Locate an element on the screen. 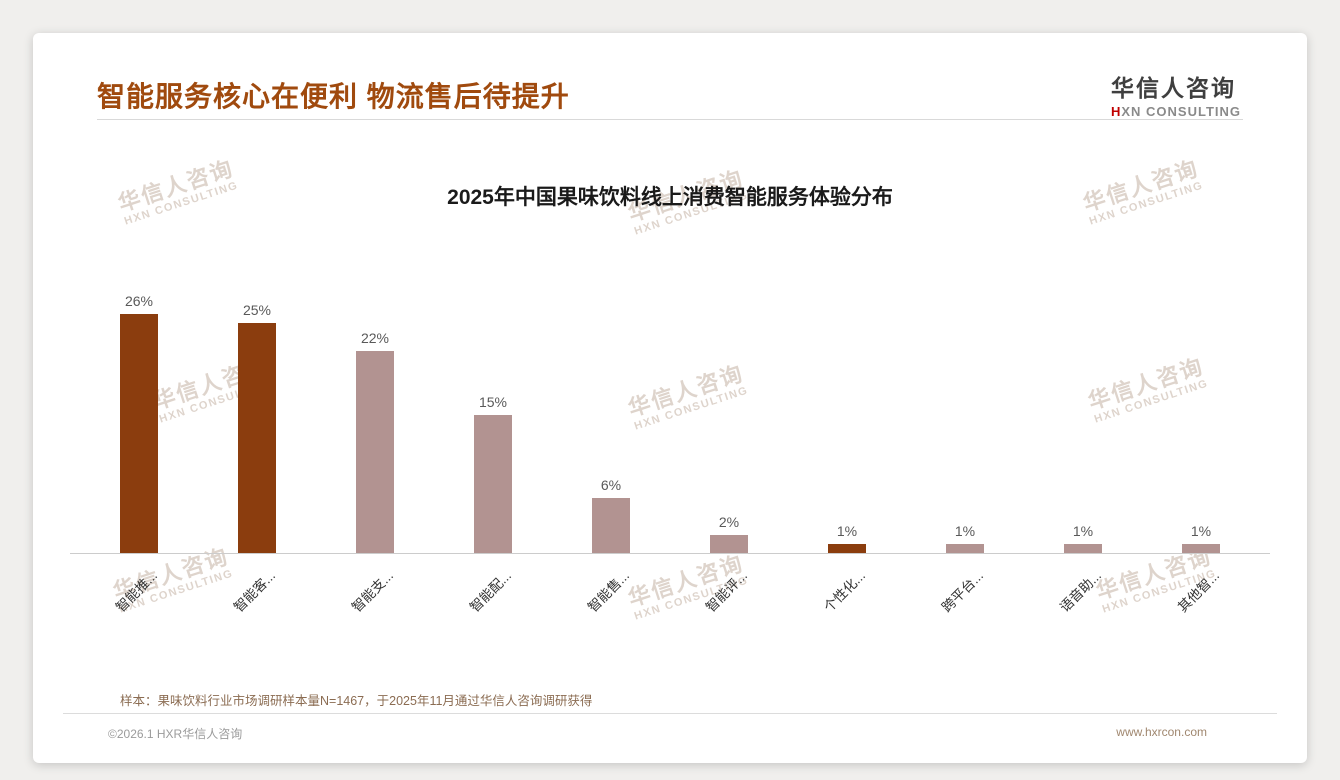  bar-value-label: 2% is located at coordinates (729, 521).